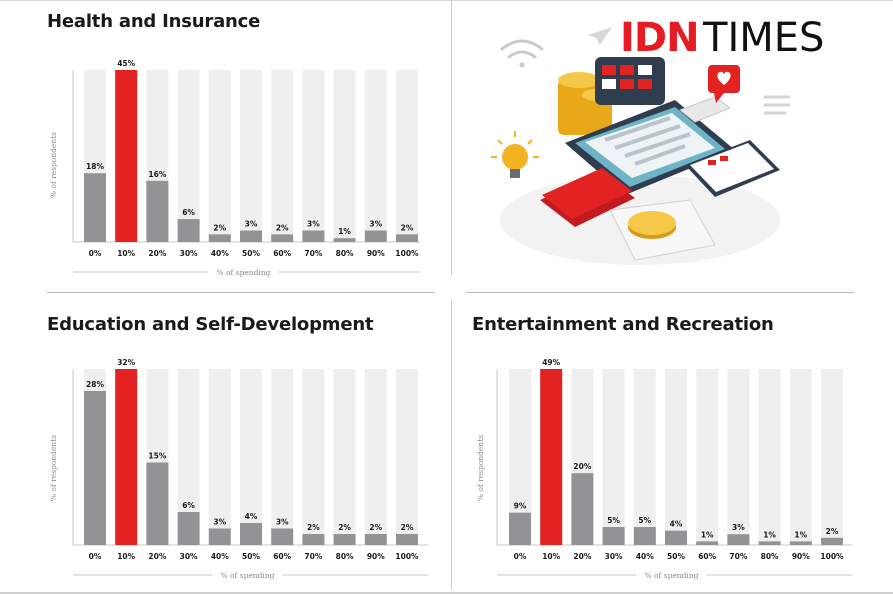 The height and width of the screenshot is (595, 893). Describe the element at coordinates (660, 38) in the screenshot. I see `logo-part-1: IDN` at that location.